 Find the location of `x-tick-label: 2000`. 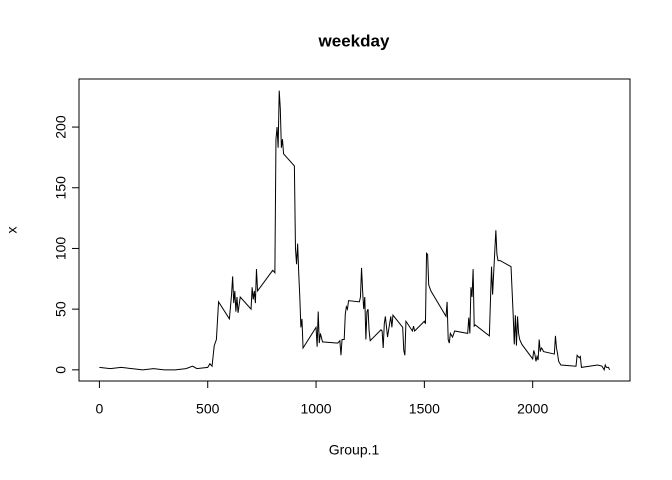

x-tick-label: 2000 is located at coordinates (532, 409).